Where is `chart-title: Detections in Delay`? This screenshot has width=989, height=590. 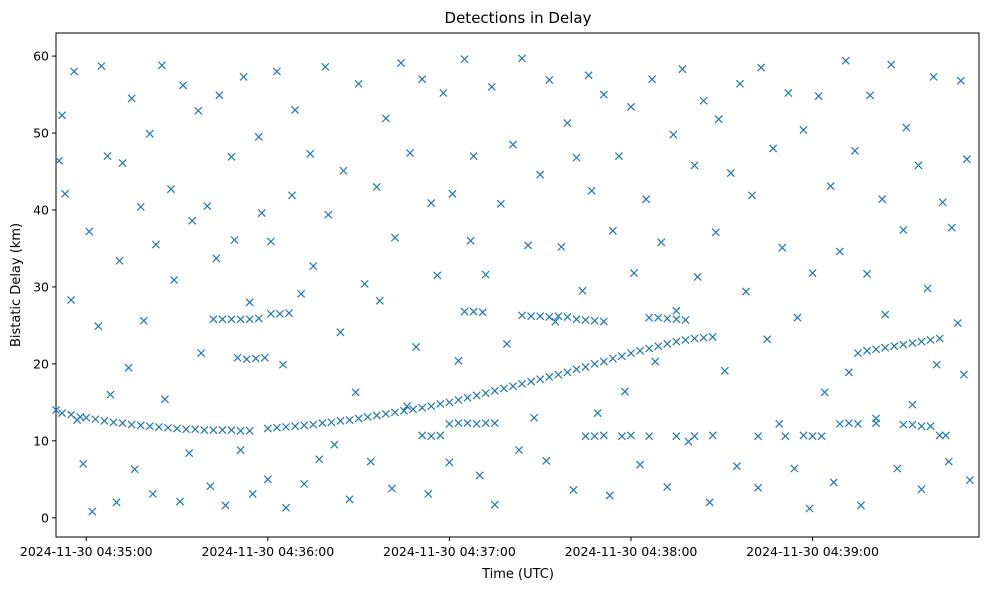 chart-title: Detections in Delay is located at coordinates (518, 18).